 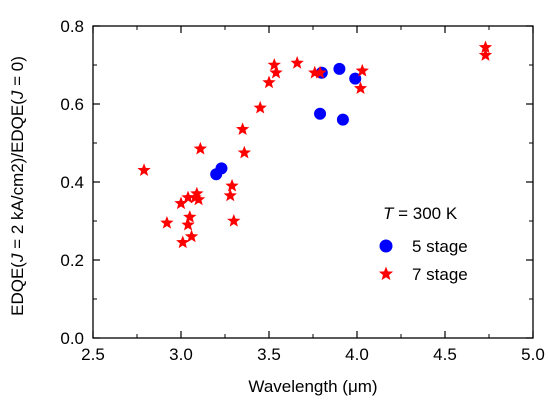 What do you see at coordinates (445, 354) in the screenshot?
I see `x-tick-label: 4.5` at bounding box center [445, 354].